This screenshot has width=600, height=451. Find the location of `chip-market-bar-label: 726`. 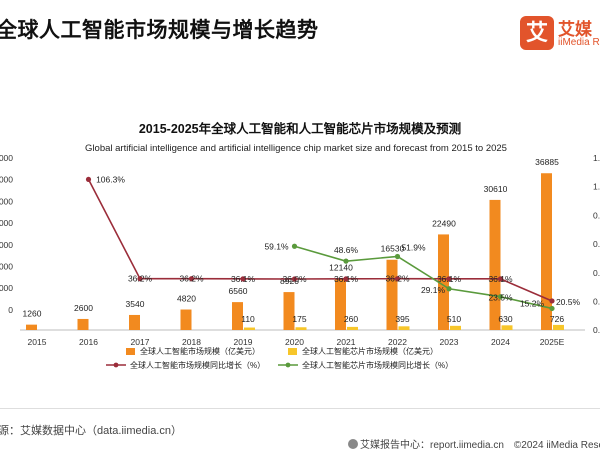

chip-market-bar-label: 726 is located at coordinates (557, 319).